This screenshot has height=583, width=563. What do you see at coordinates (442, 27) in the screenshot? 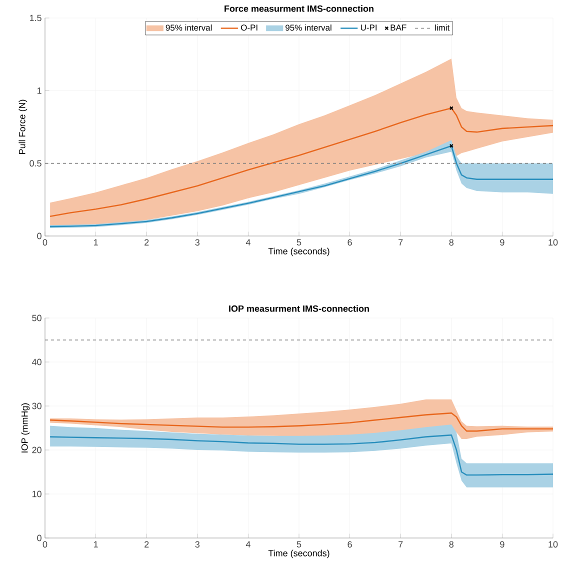
I see `legend-label: limit` at bounding box center [442, 27].